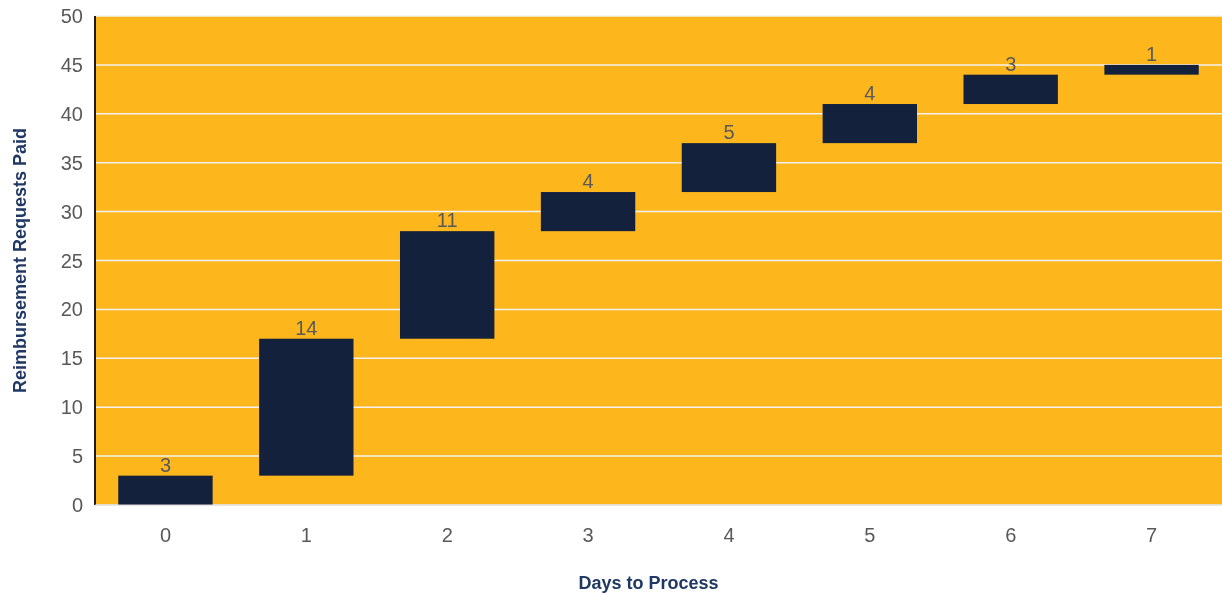  What do you see at coordinates (20, 260) in the screenshot?
I see `y-axis-title: Reimbursement Requests Paid` at bounding box center [20, 260].